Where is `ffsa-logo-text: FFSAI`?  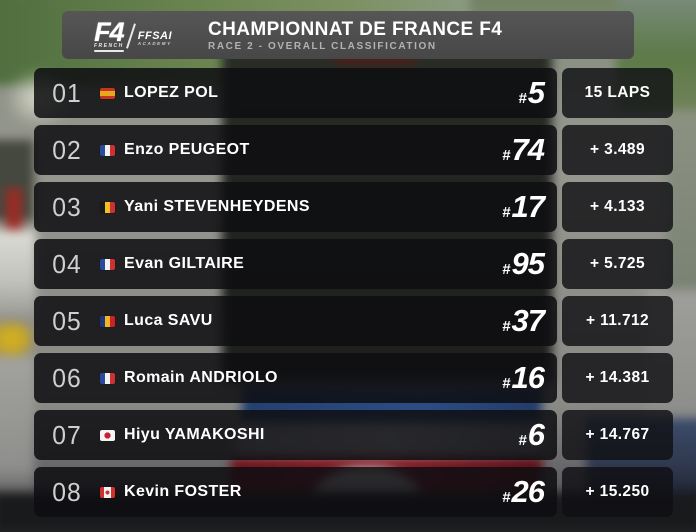 ffsa-logo-text: FFSAI is located at coordinates (155, 36).